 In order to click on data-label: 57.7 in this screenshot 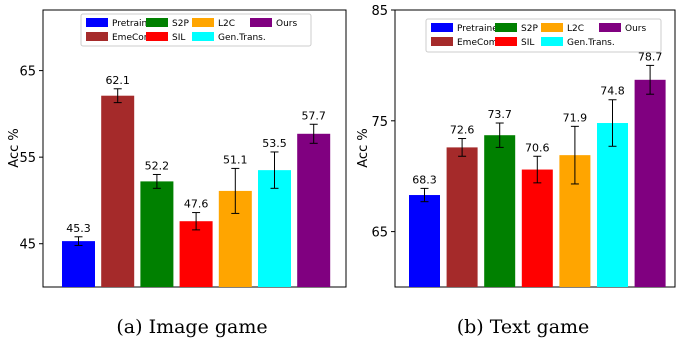, I will do `click(313, 115)`.